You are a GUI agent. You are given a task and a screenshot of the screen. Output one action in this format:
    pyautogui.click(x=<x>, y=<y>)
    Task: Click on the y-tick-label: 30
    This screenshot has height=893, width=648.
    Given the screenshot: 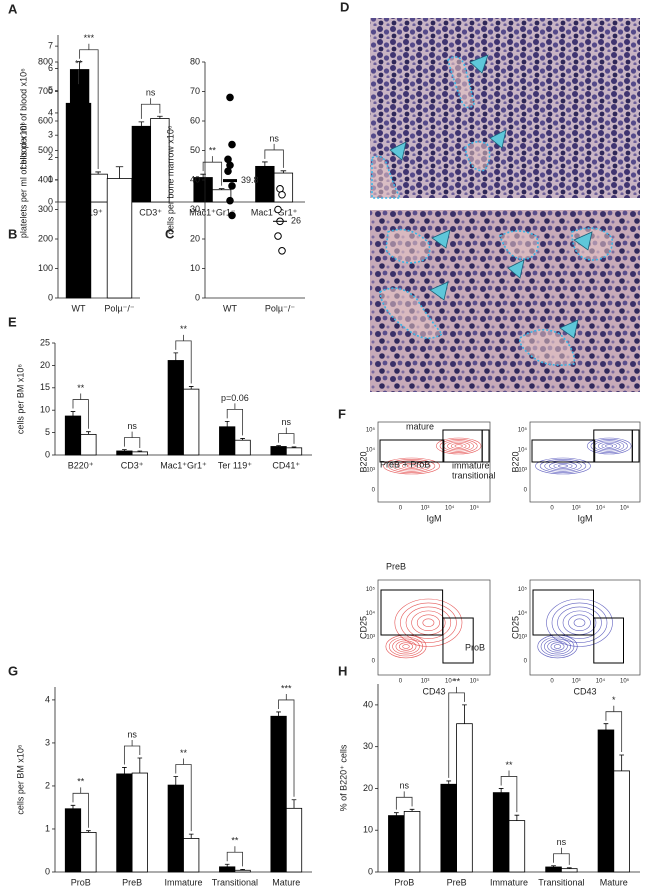 What is the action you would take?
    pyautogui.click(x=195, y=209)
    